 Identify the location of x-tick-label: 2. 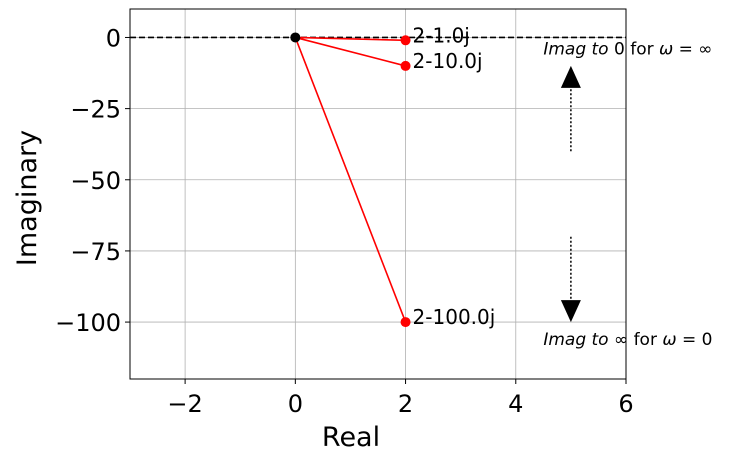
(405, 404).